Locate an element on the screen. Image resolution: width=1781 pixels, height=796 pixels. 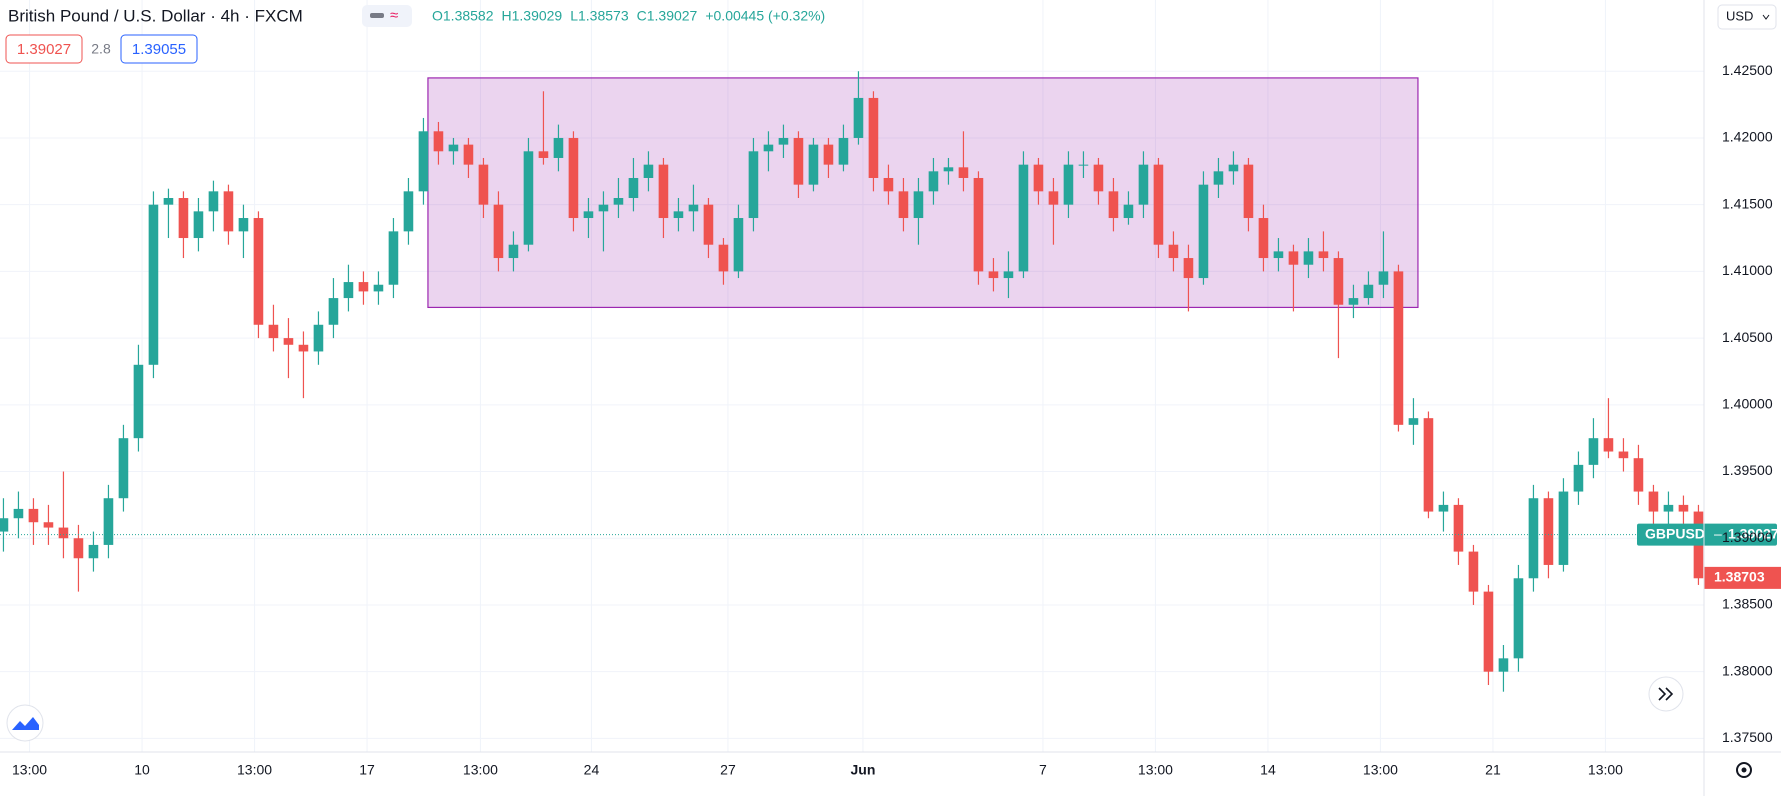
y-tick-label: 1.38000 is located at coordinates (1747, 670).